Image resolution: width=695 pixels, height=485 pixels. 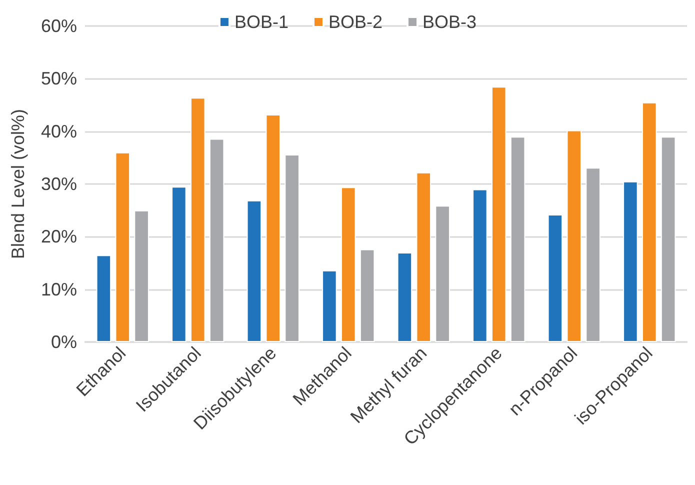 I want to click on y-tick-label: 30%, so click(x=58, y=184).